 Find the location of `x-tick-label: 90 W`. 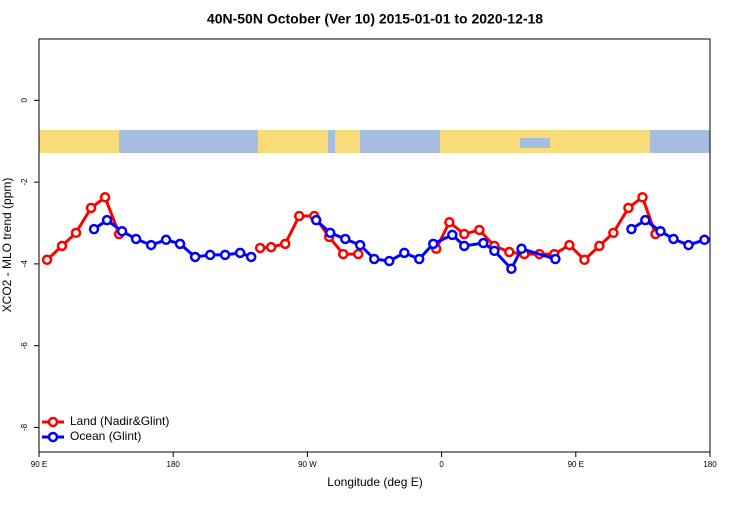

x-tick-label: 90 W is located at coordinates (307, 464).